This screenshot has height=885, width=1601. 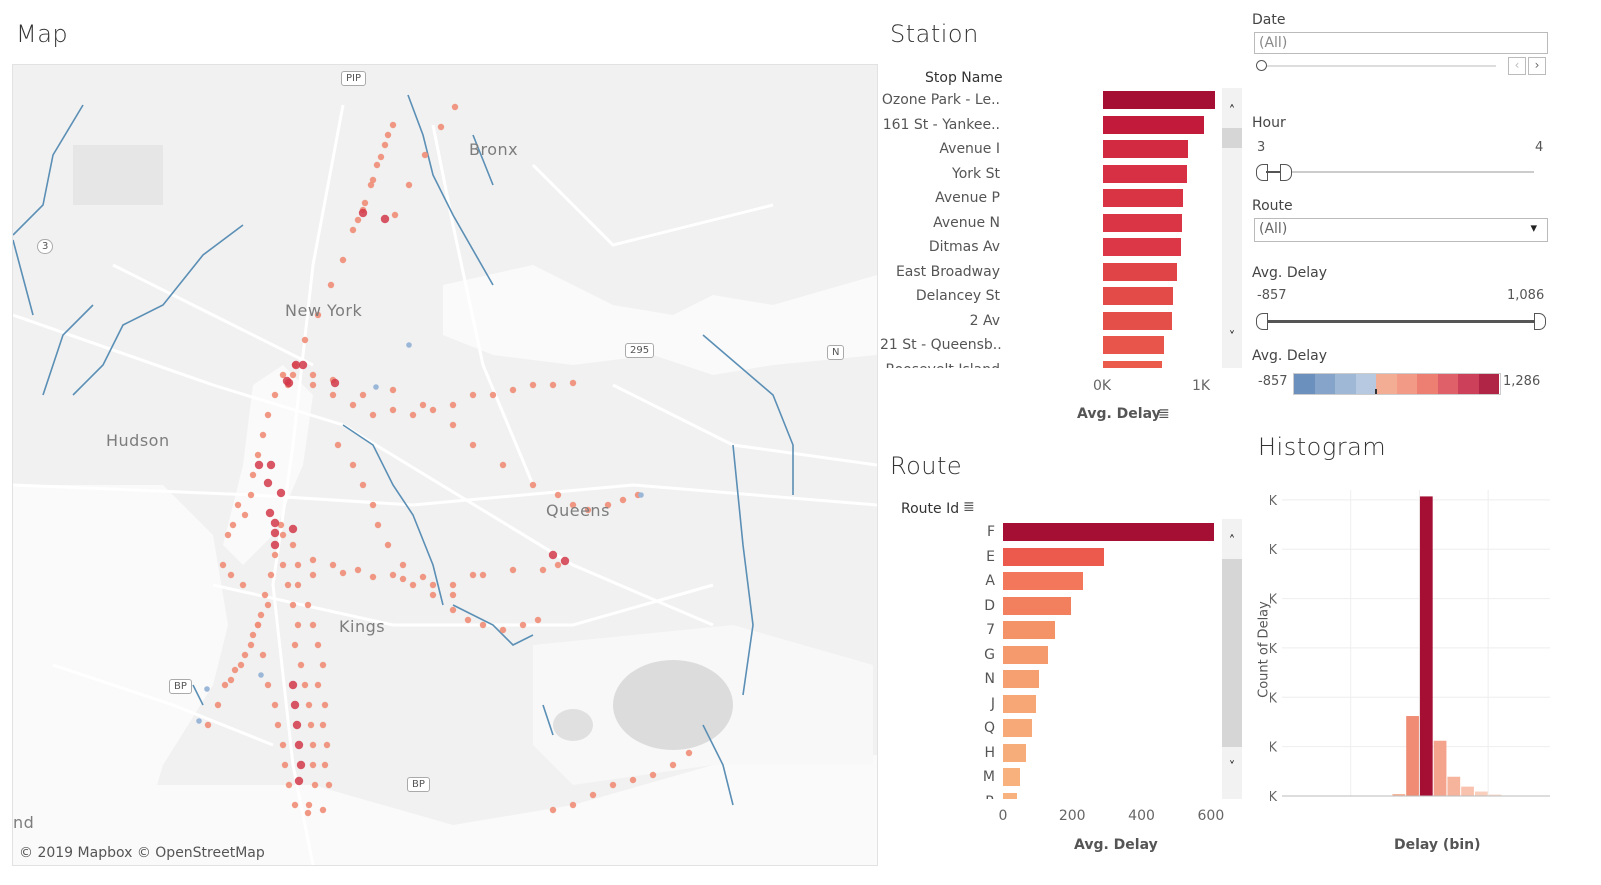 I want to click on date-prev-button: ‹, so click(x=1517, y=66).